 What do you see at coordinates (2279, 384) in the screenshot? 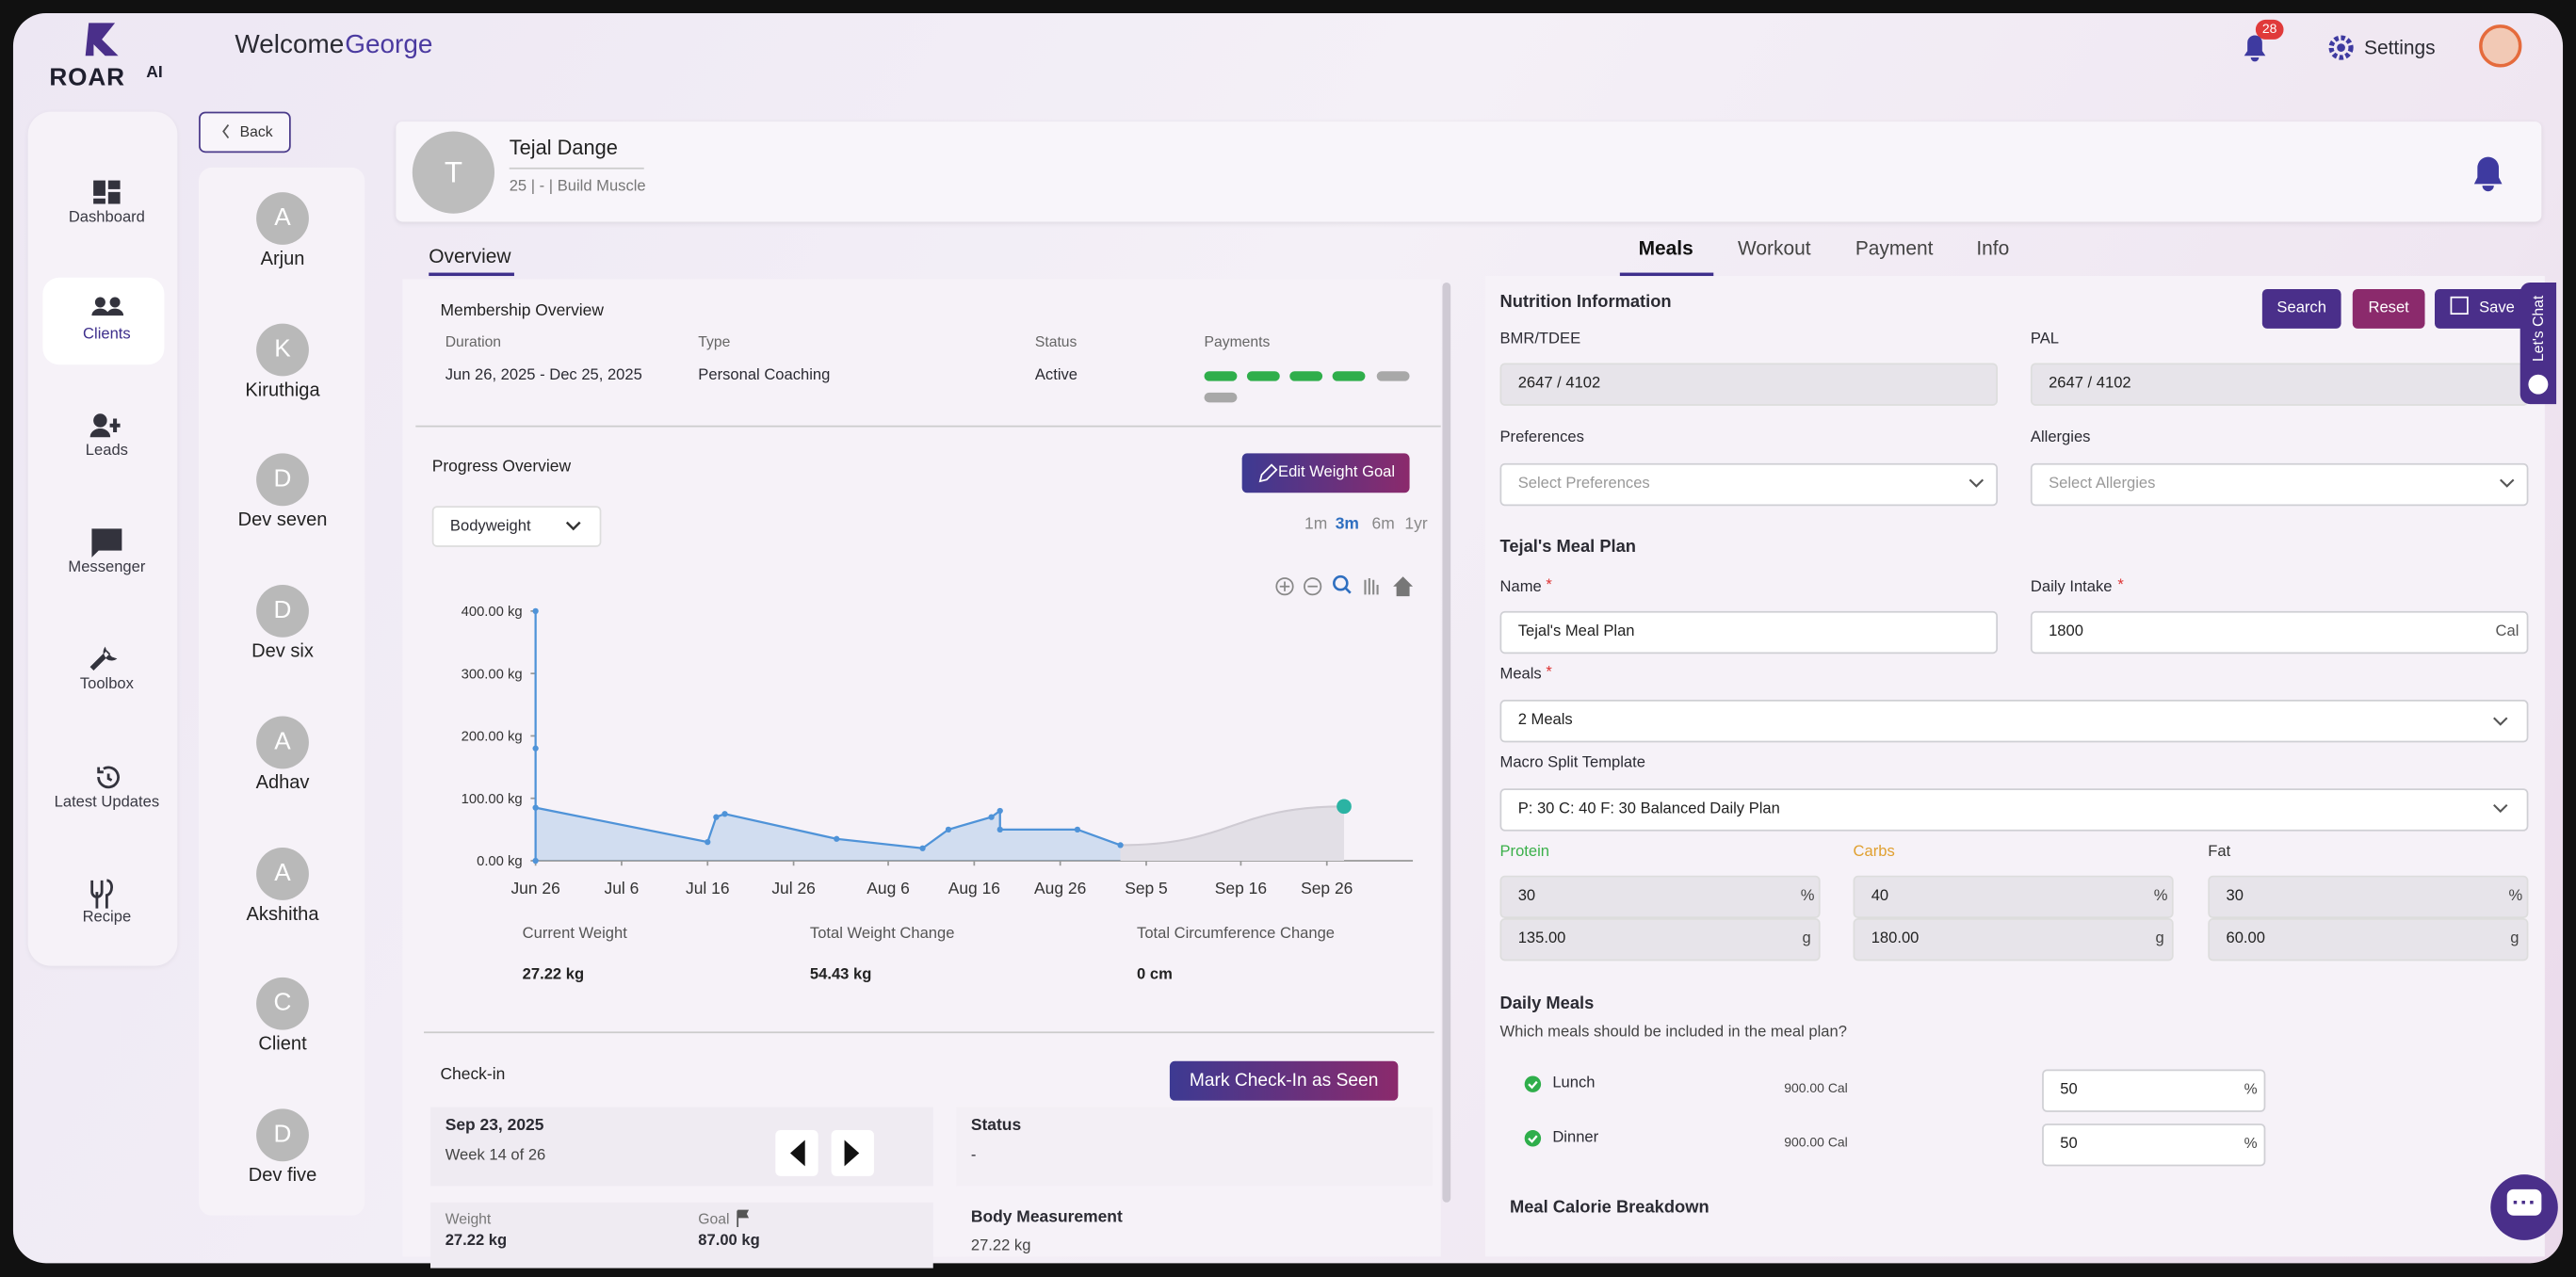
I see `pal-field: 2647 / 4102` at bounding box center [2279, 384].